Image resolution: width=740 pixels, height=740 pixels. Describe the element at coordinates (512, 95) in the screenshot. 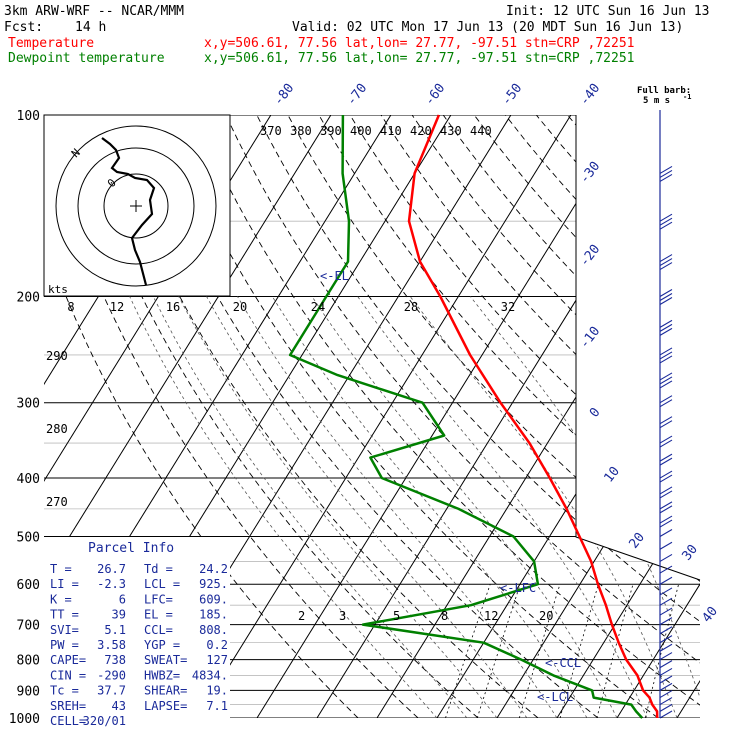

I see `isotherm-tick-label: -50` at that location.